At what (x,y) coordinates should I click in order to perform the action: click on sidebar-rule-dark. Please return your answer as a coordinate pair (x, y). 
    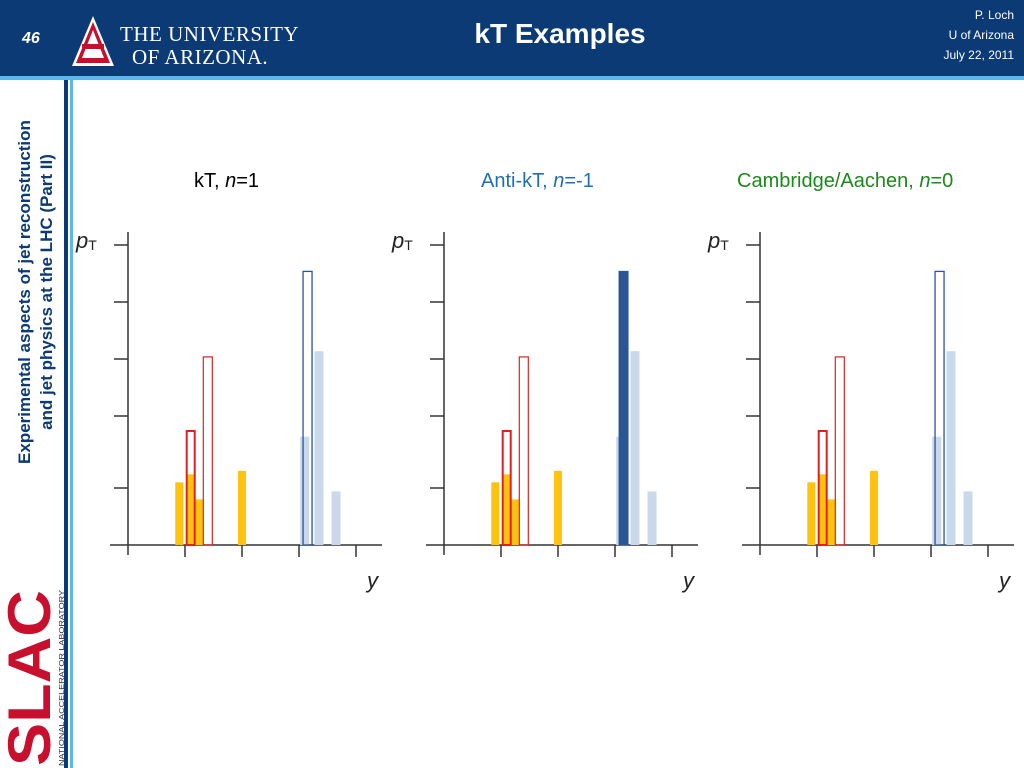
    Looking at the image, I should click on (66, 424).